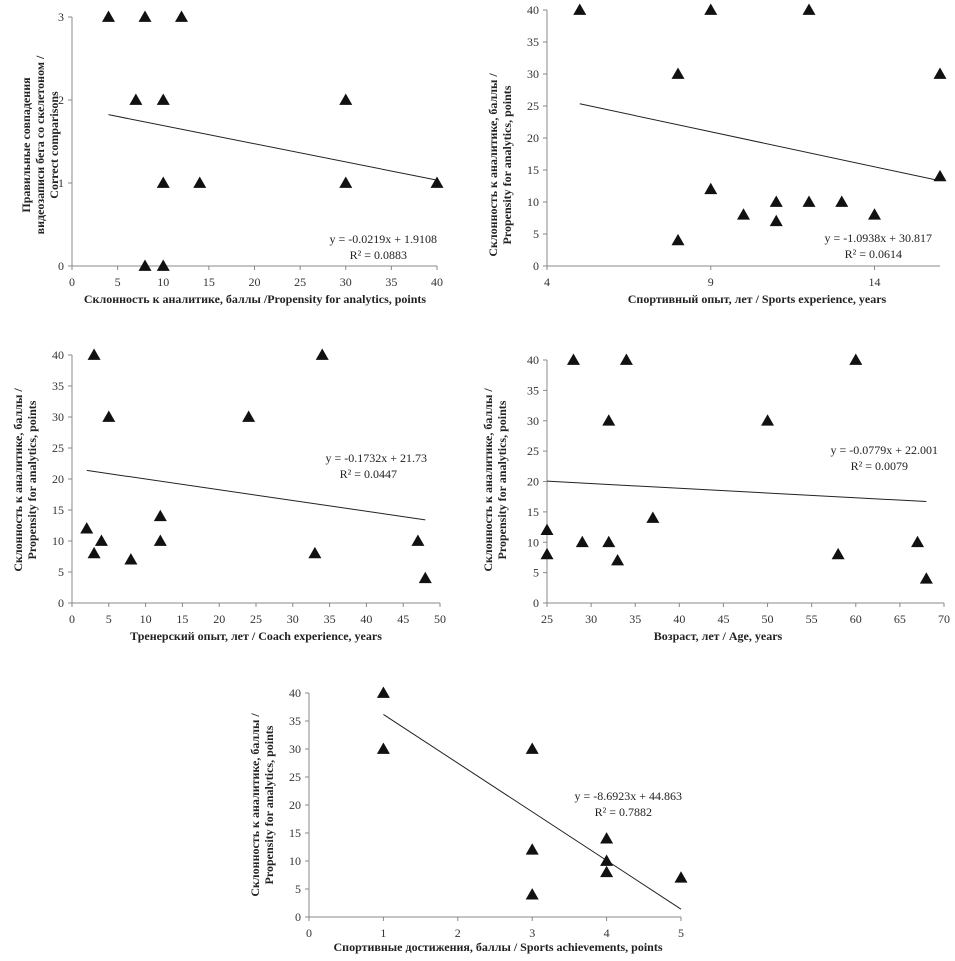  Describe the element at coordinates (623, 812) in the screenshot. I see `r-squared: R² = 0.7882` at that location.